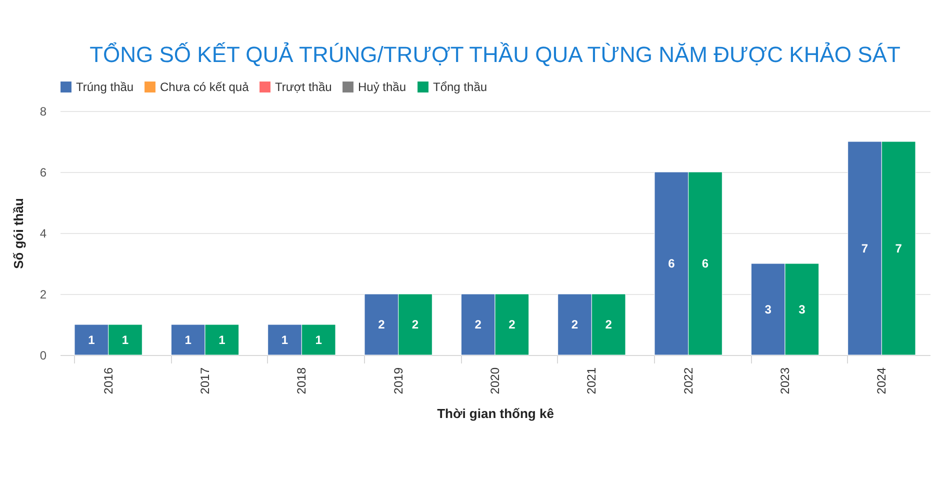  I want to click on y-tick-label: 8, so click(43, 111).